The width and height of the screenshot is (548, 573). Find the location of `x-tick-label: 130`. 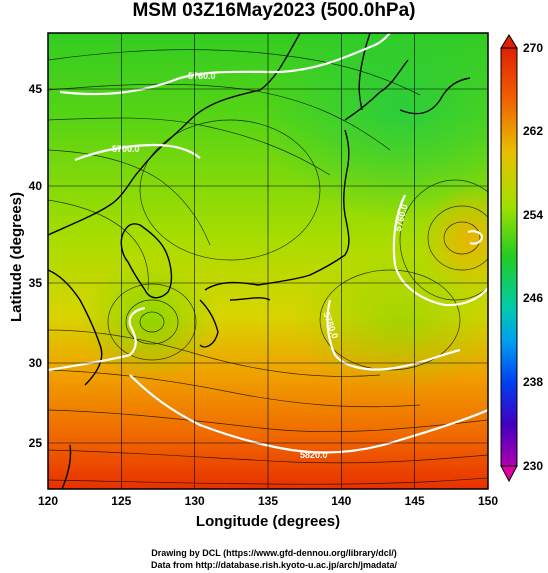

x-tick-label: 130 is located at coordinates (195, 501).